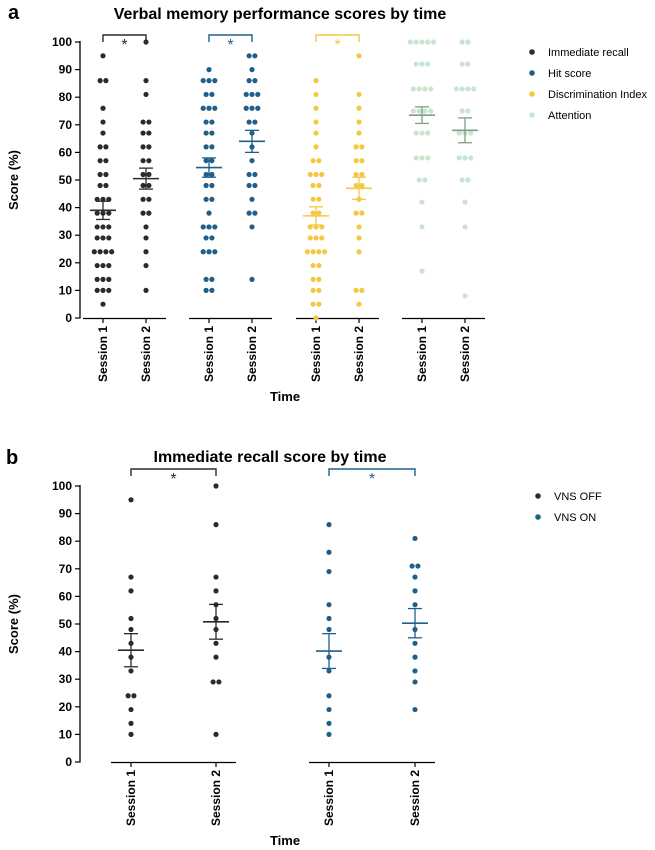 The height and width of the screenshot is (850, 655). I want to click on y-tick-label: 70, so click(66, 569).